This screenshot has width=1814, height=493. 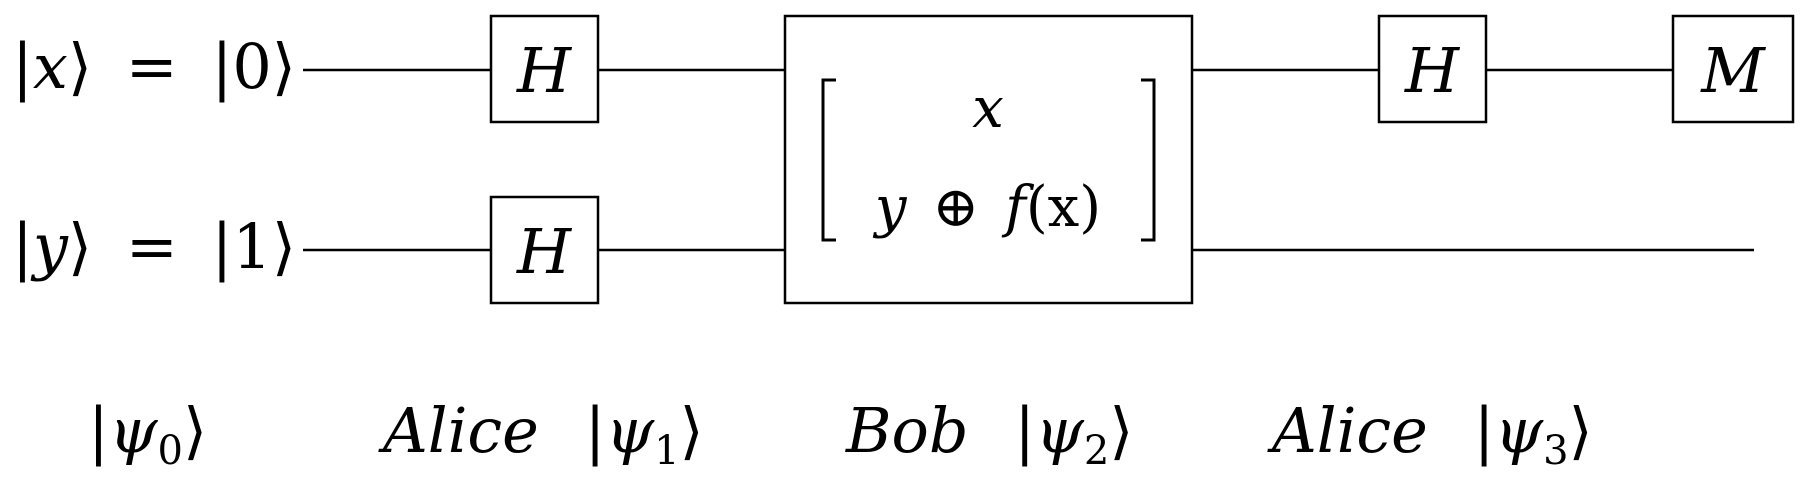 What do you see at coordinates (988, 108) in the screenshot?
I see `oracle-top-expression: x` at bounding box center [988, 108].